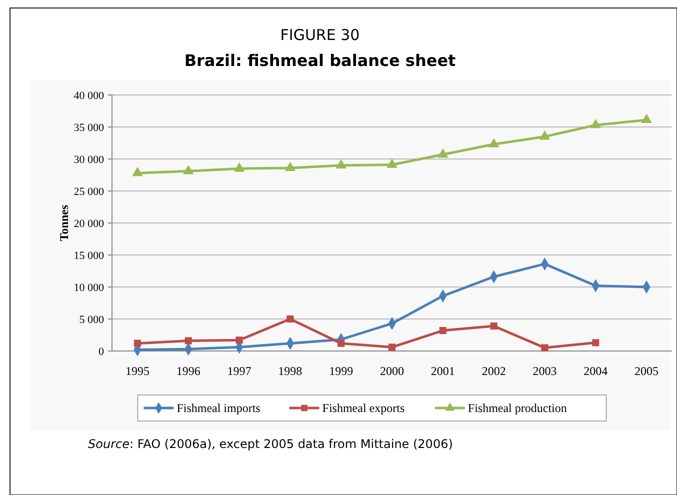 Image resolution: width=677 pixels, height=495 pixels. Describe the element at coordinates (91, 320) in the screenshot. I see `y-tick-label: 5 000` at that location.